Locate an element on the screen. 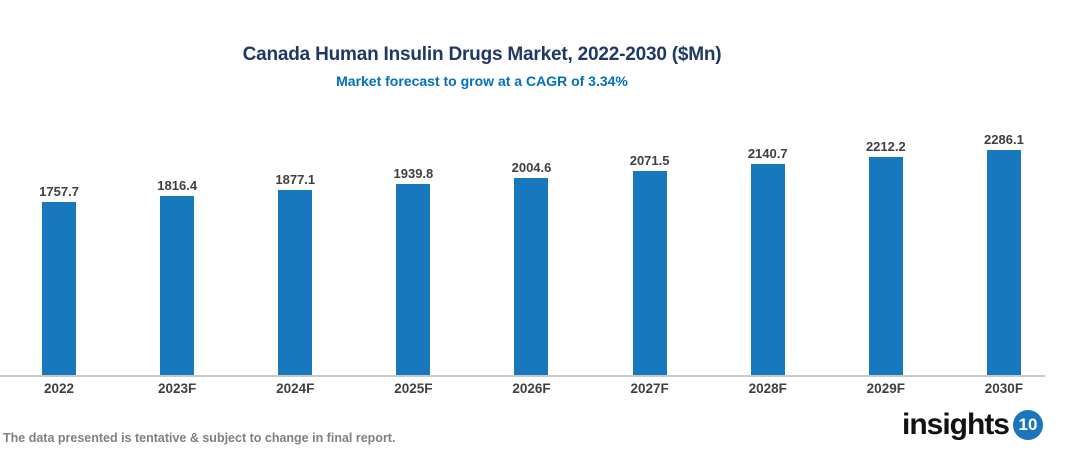 The height and width of the screenshot is (454, 1067). bar-slot: 1877.1 is located at coordinates (295, 252).